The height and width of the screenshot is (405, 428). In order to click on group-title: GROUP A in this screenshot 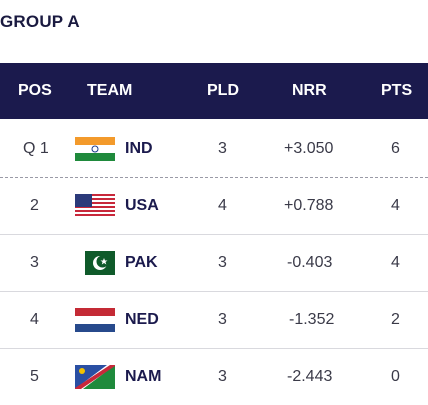, I will do `click(40, 21)`.